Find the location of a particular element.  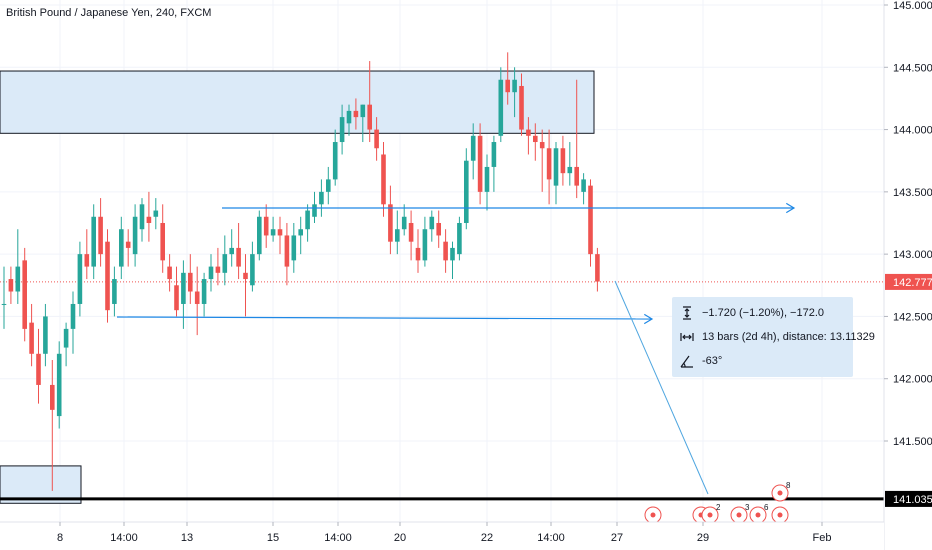

time-tick-label: 15 is located at coordinates (273, 538).